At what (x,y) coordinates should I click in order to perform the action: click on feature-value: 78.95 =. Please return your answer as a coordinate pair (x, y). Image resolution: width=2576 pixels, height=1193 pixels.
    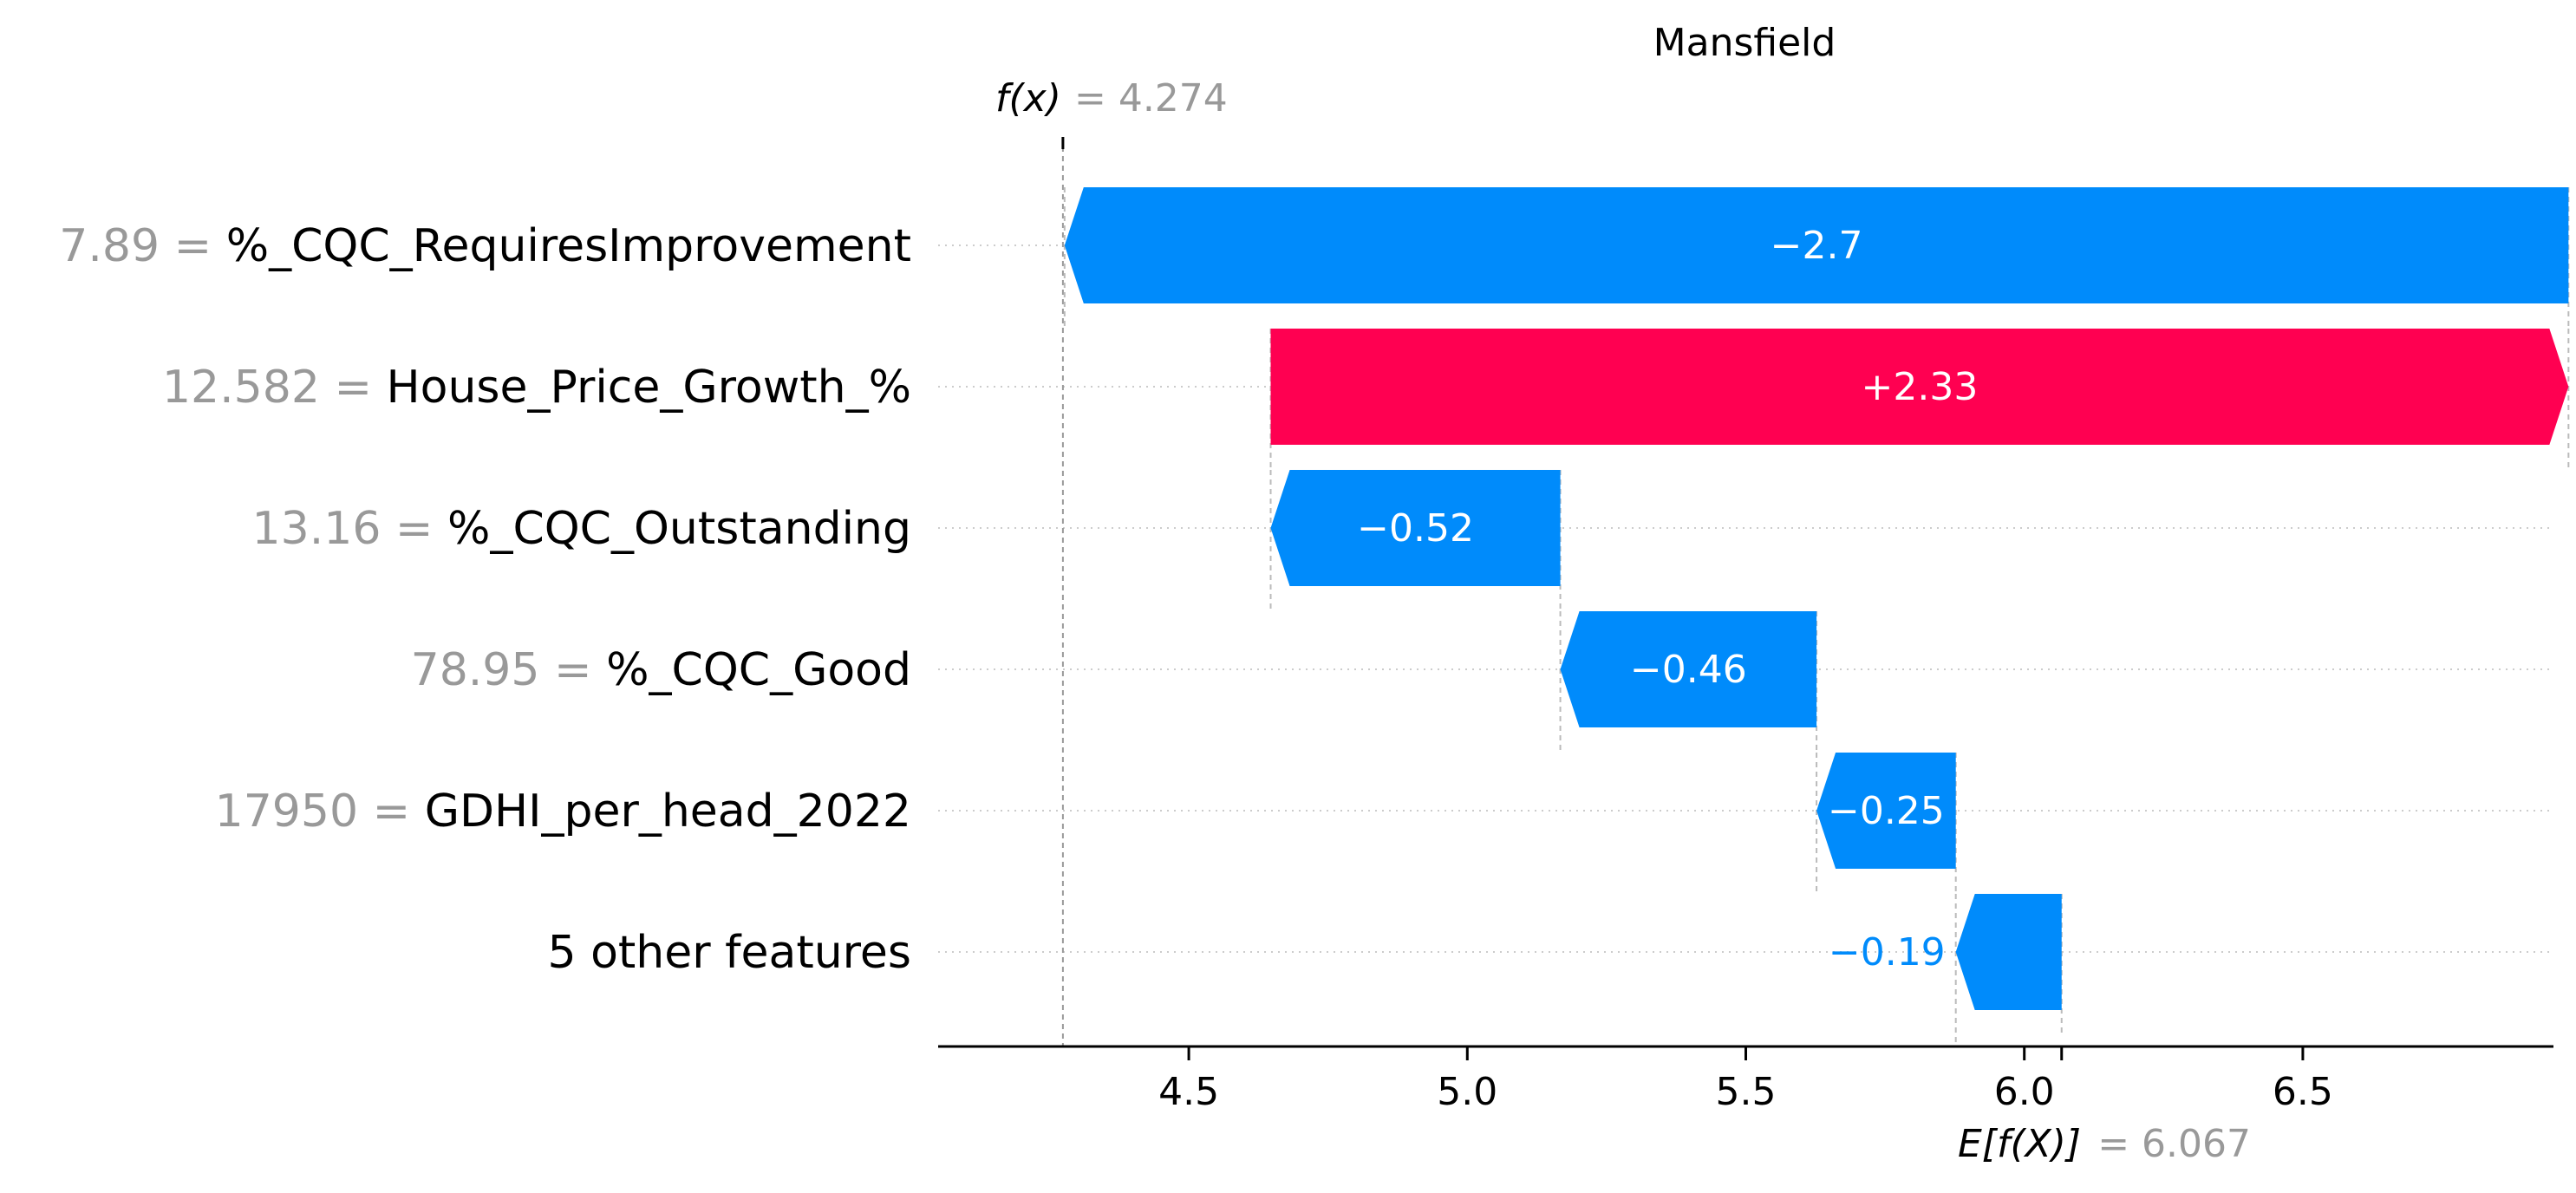
    Looking at the image, I should click on (509, 670).